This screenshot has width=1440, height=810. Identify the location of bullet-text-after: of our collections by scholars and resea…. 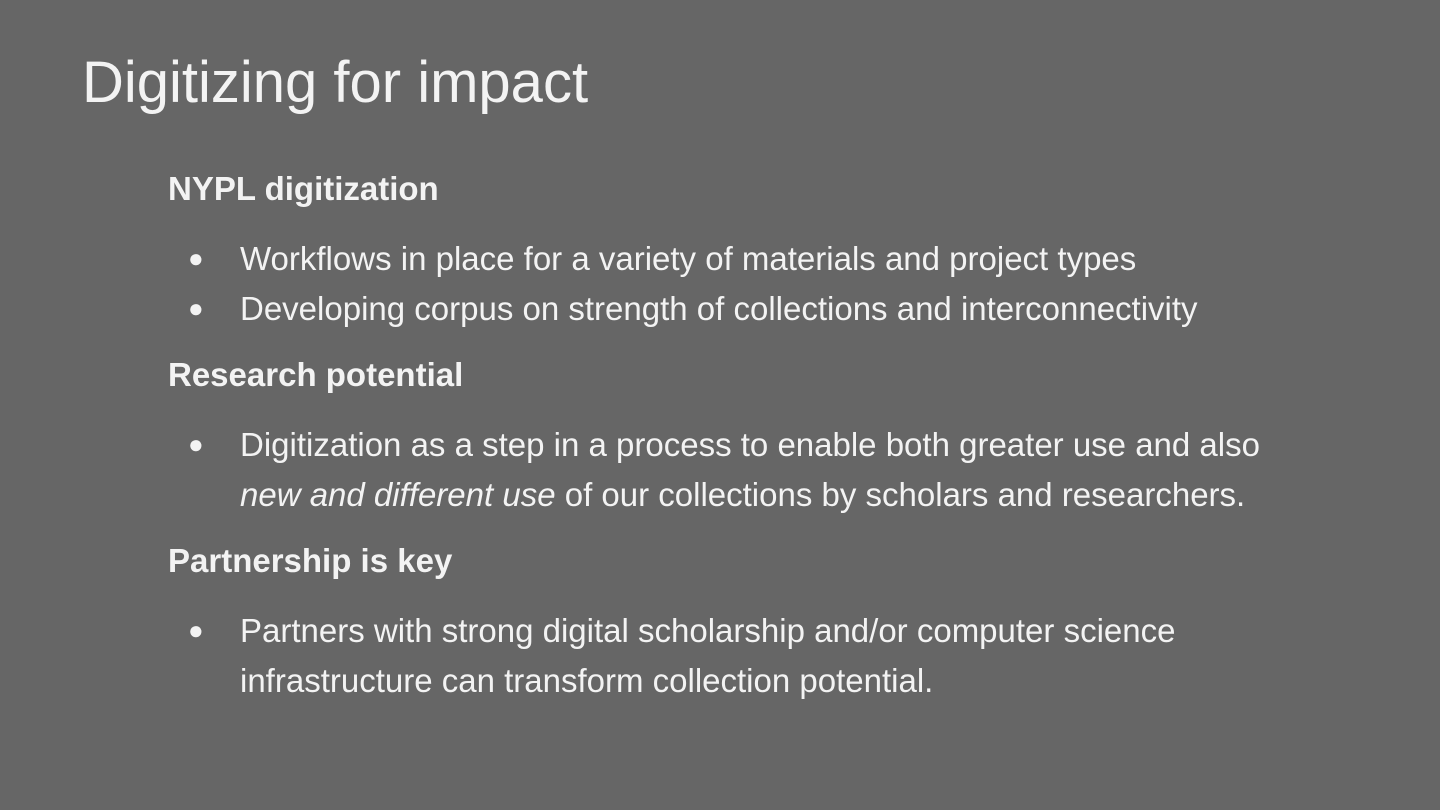
(900, 494).